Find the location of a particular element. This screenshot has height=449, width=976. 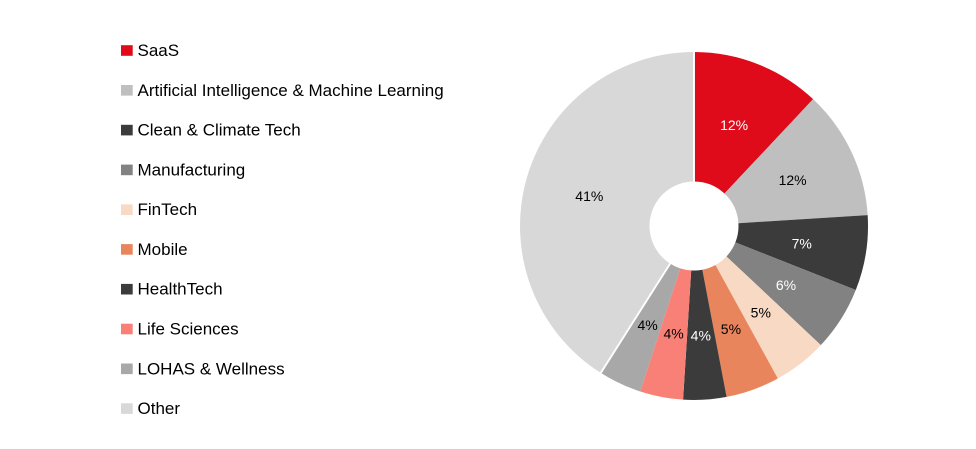

svg-text: 7% is located at coordinates (802, 244).